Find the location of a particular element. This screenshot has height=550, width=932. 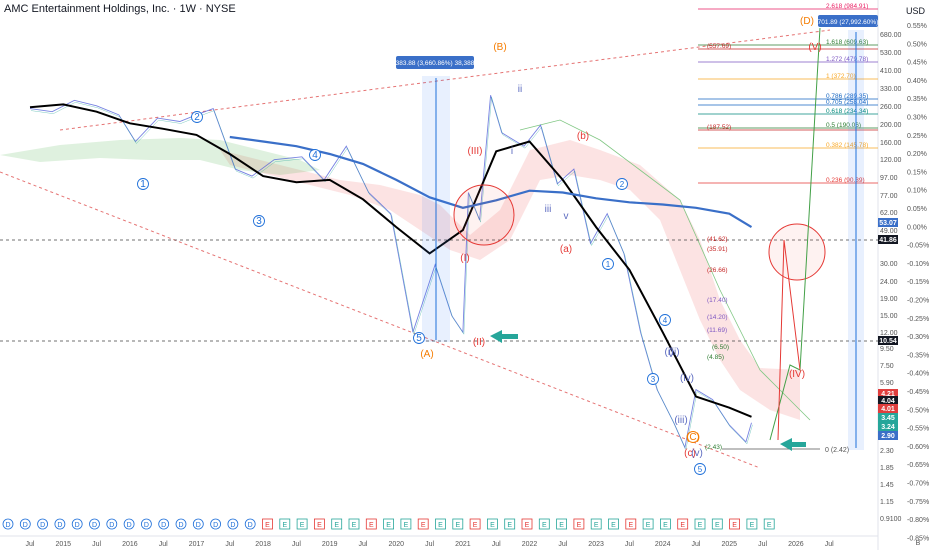

event-marker-43: E is located at coordinates (752, 524).